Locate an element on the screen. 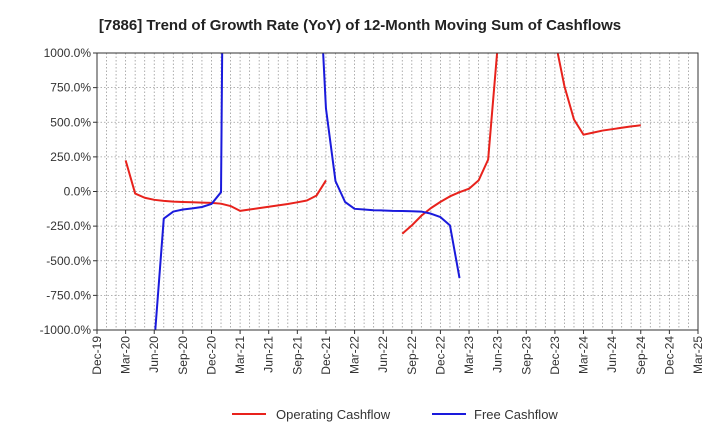  y-tick-label: -250.0% is located at coordinates (68, 226).